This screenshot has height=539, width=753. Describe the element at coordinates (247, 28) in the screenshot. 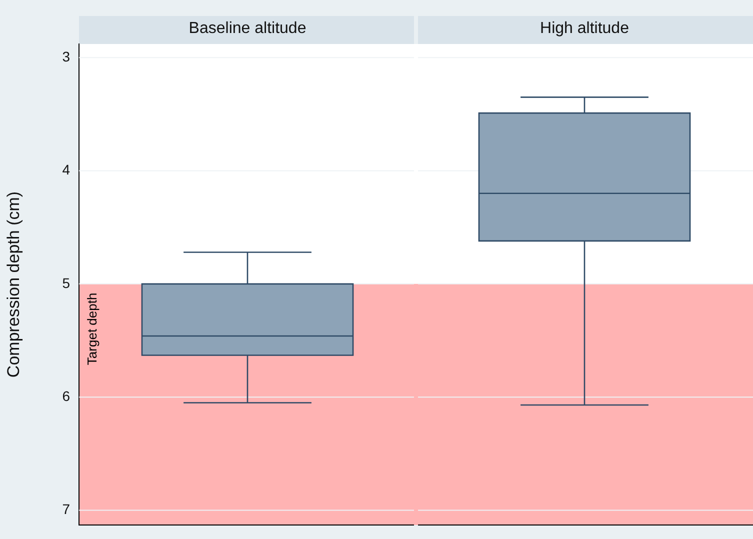

I see `x-tick-label: Baseline altitude` at that location.